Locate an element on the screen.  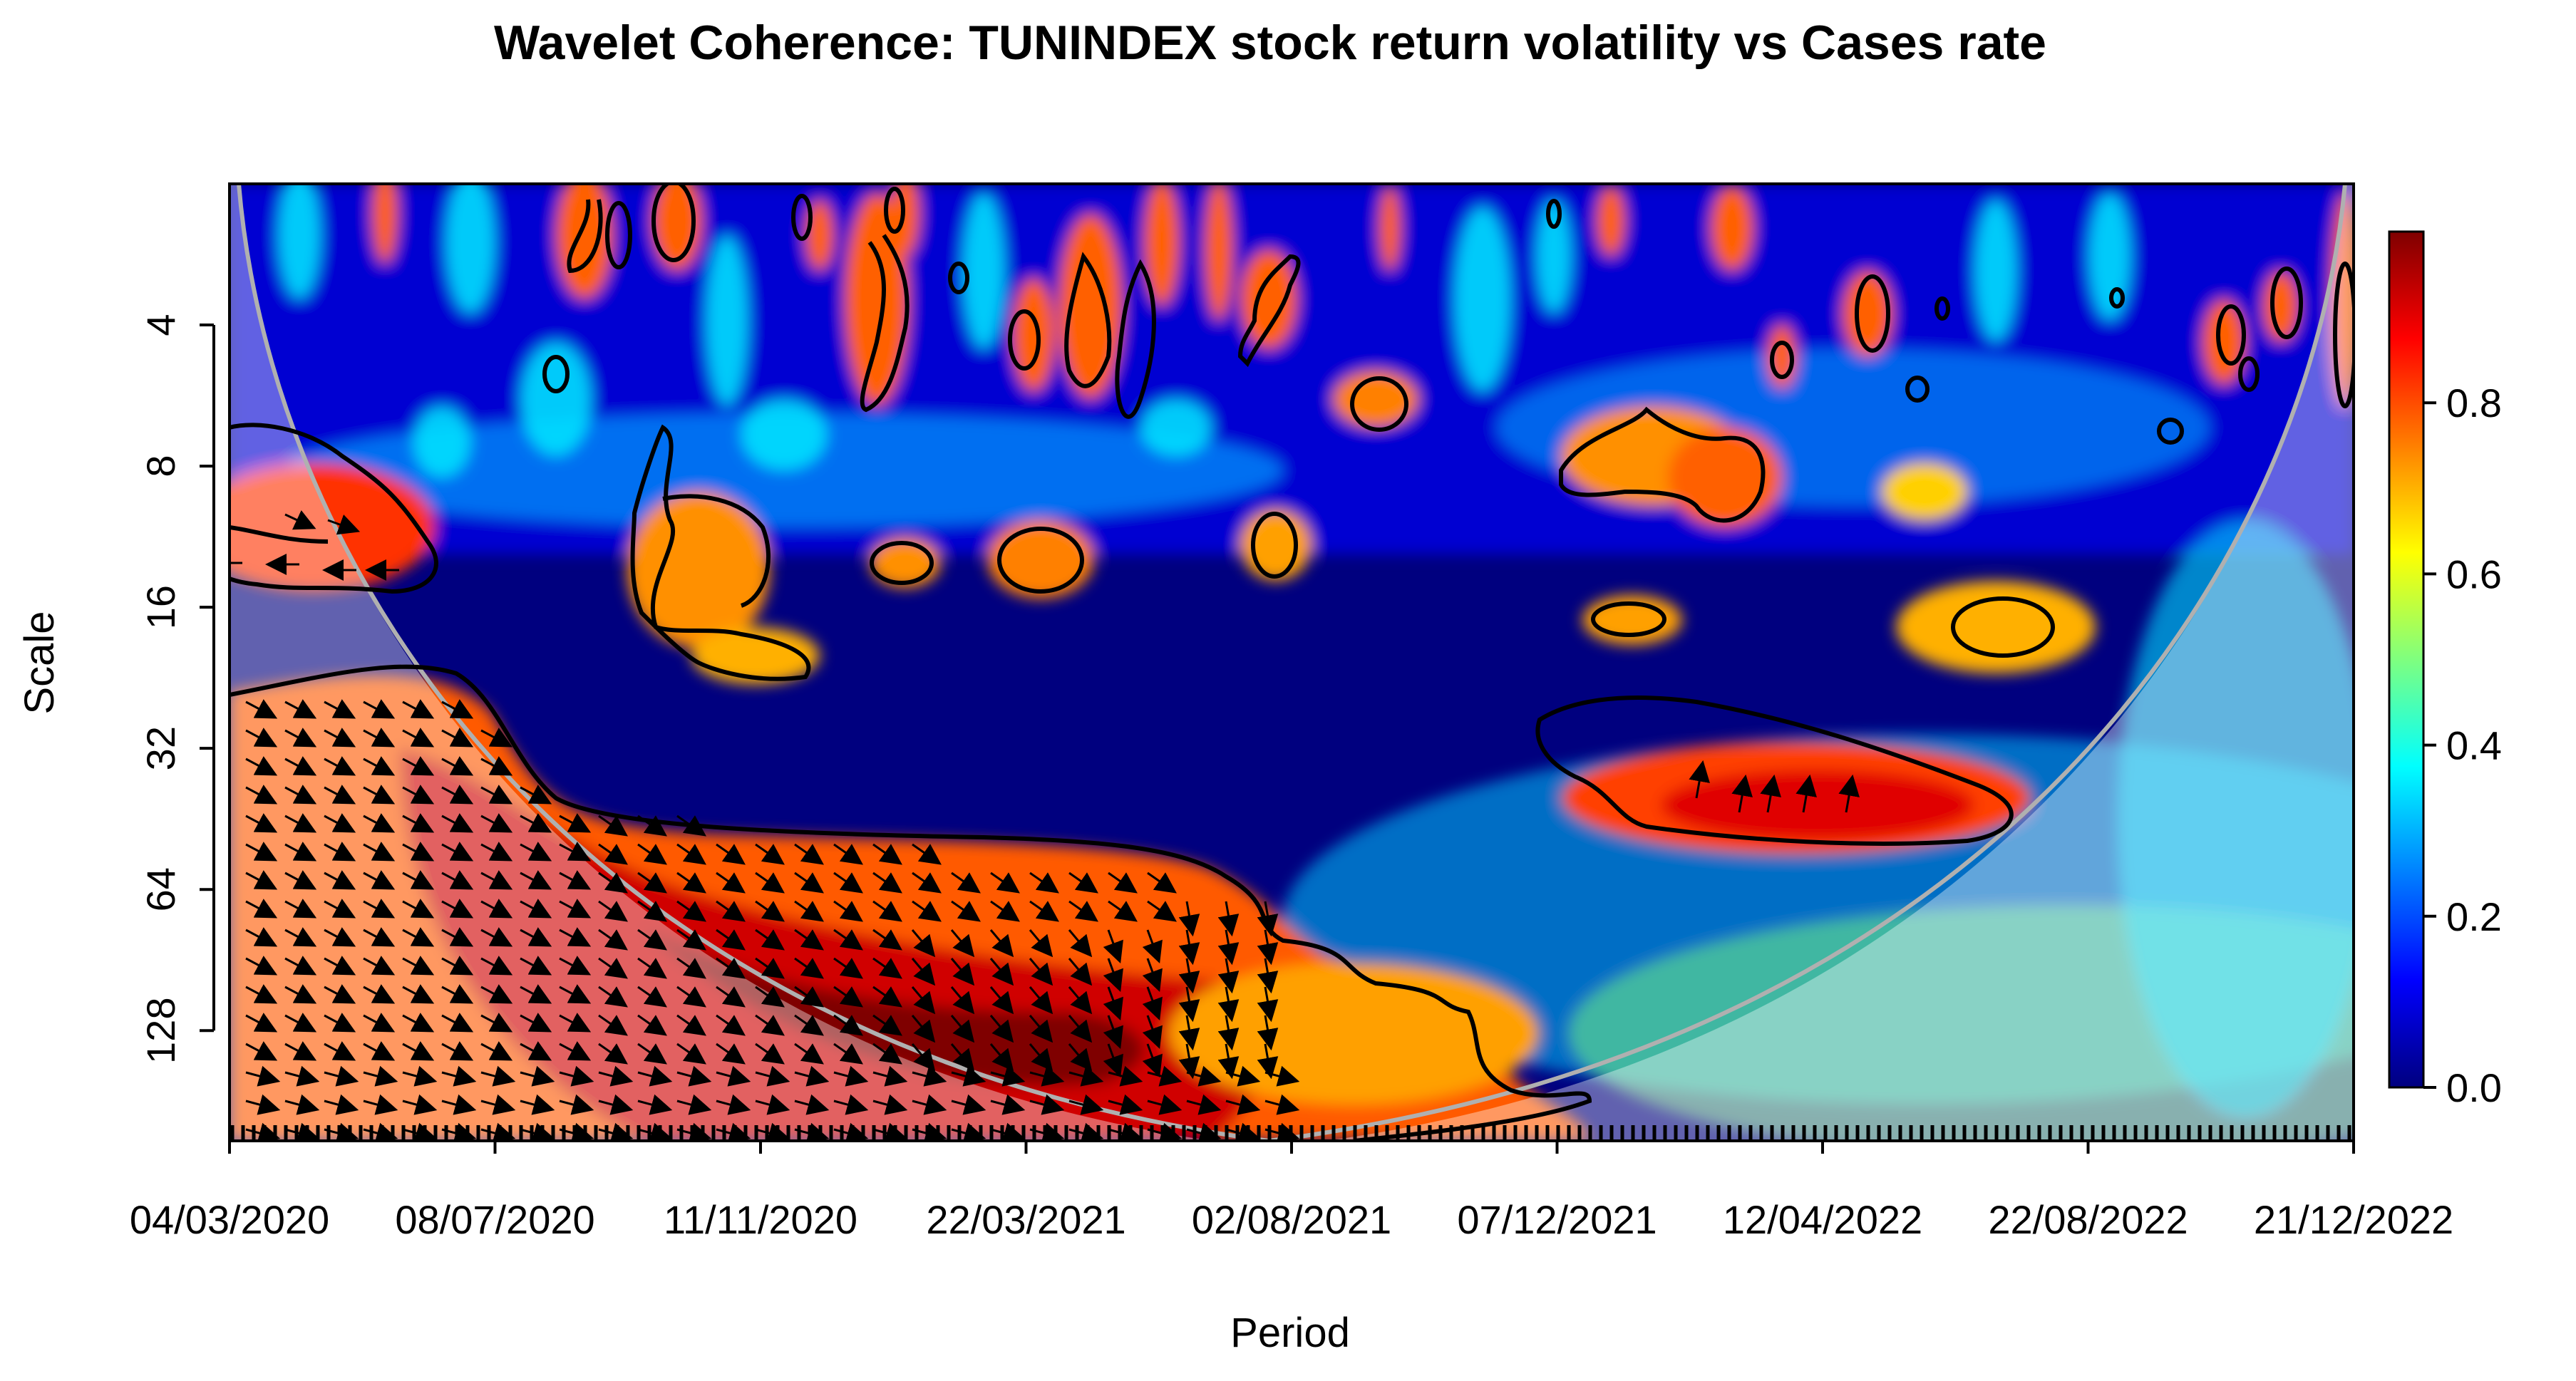
y-tick-label: 64 is located at coordinates (160, 889).